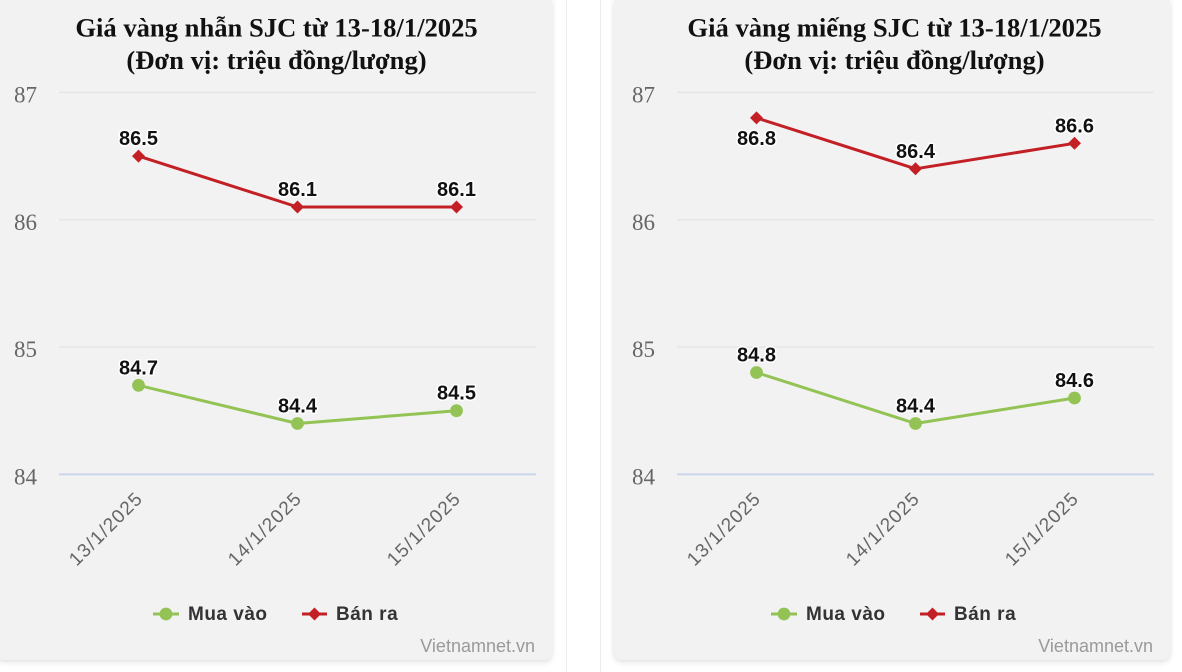  Describe the element at coordinates (1074, 381) in the screenshot. I see `svg-text: 84.6` at that location.